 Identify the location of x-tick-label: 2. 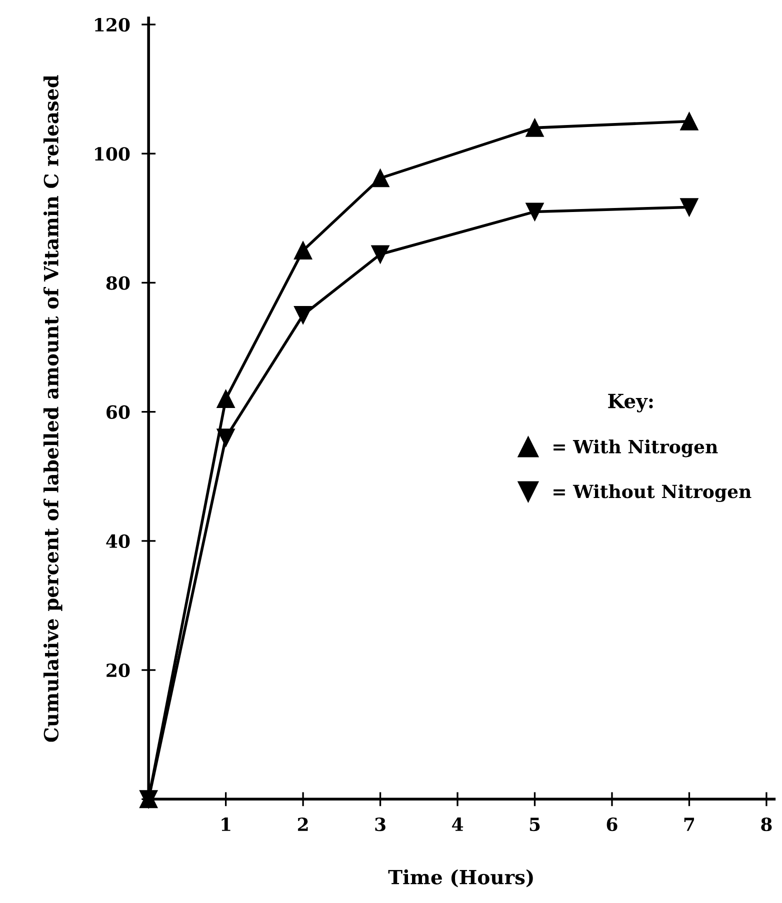
(303, 824).